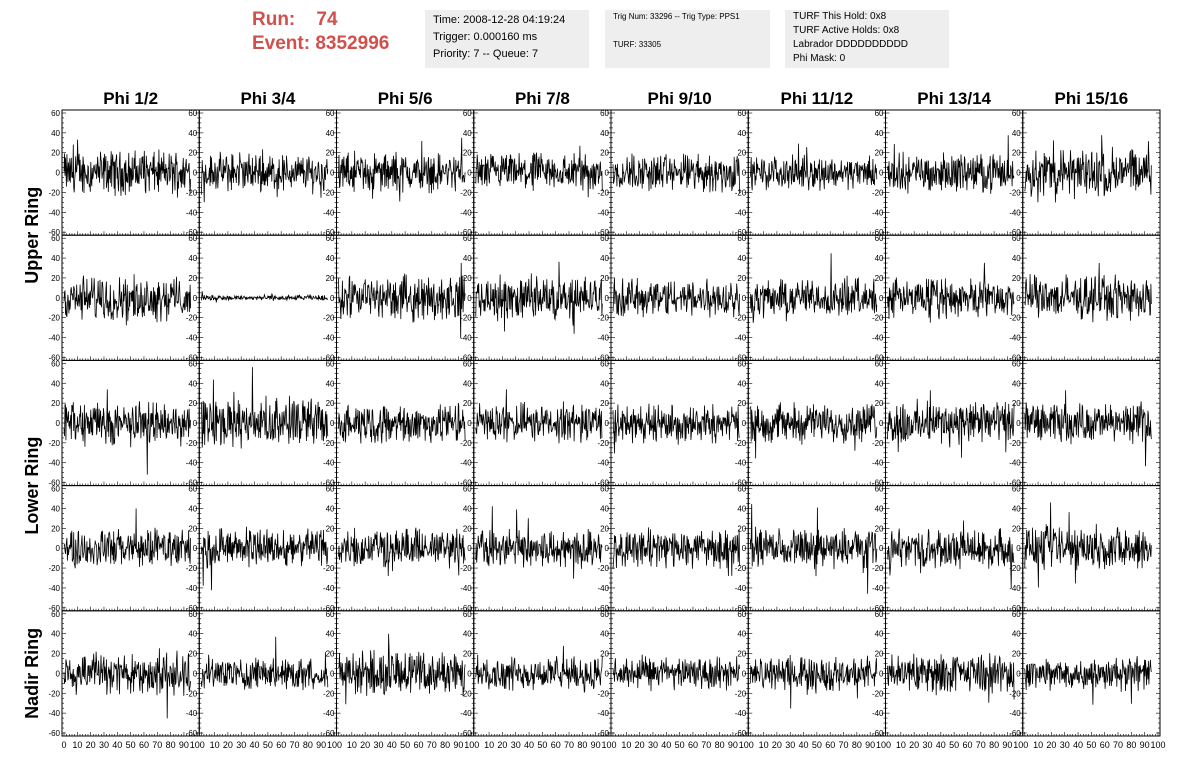 This screenshot has width=1196, height=772. What do you see at coordinates (32, 486) in the screenshot?
I see `ring-label: Lower Ring` at bounding box center [32, 486].